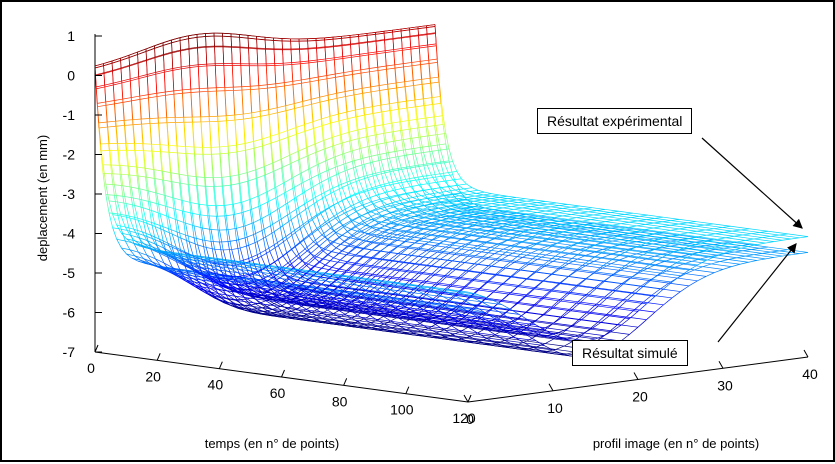 This screenshot has height=464, width=835. What do you see at coordinates (402, 410) in the screenshot?
I see `x-tick-label: 100` at bounding box center [402, 410].